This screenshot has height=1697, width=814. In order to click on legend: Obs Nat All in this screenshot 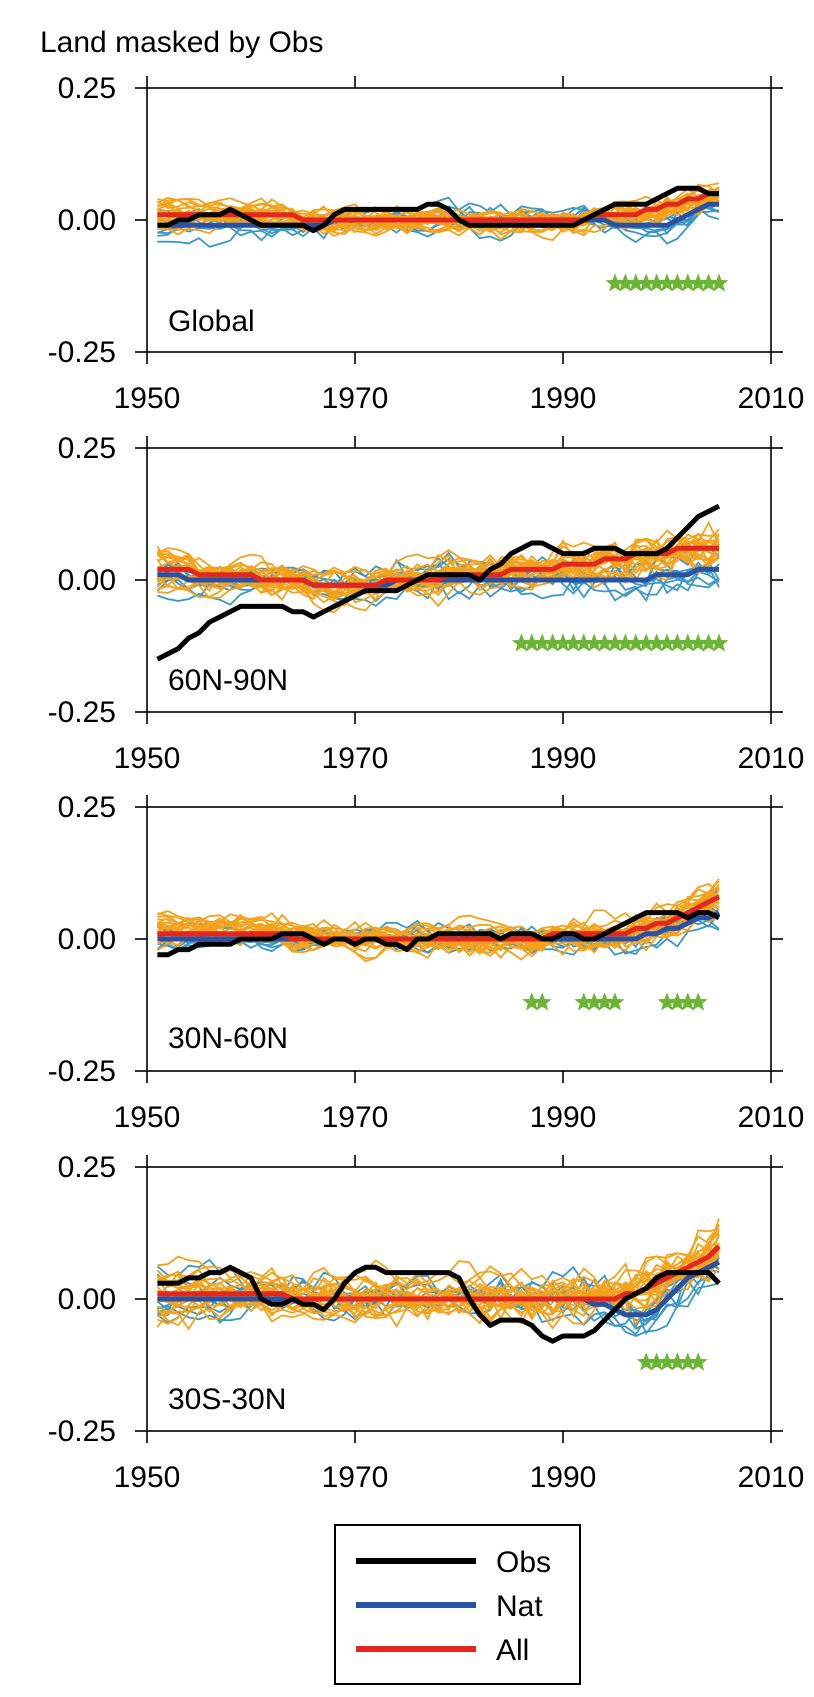, I will do `click(457, 1604)`.